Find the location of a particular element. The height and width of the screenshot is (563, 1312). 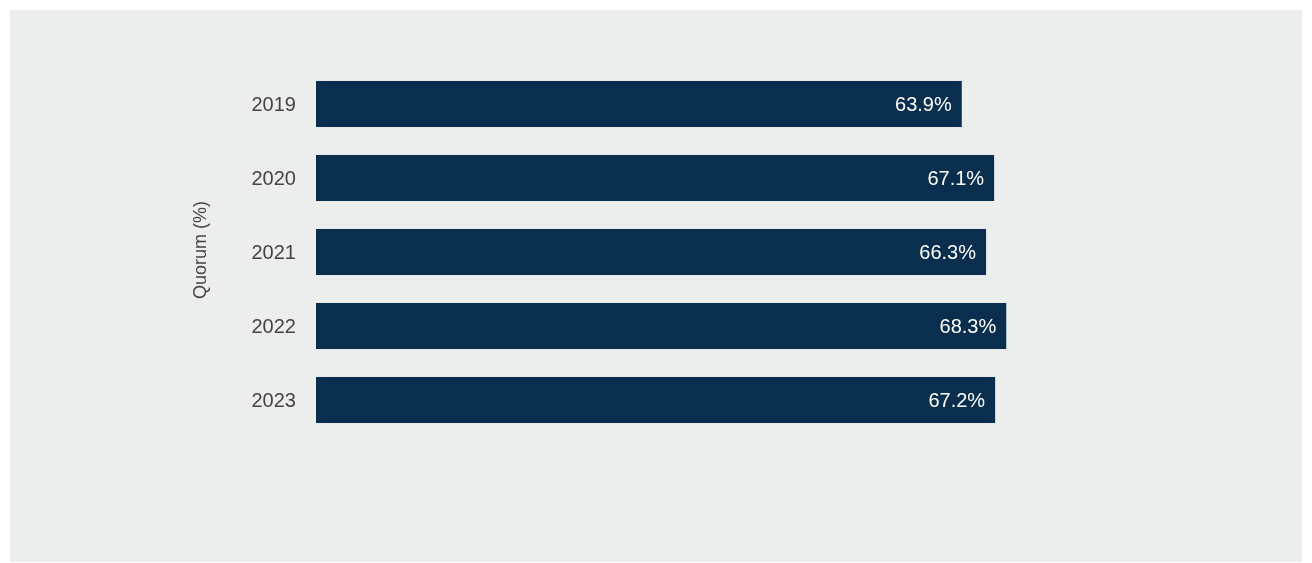

data-label: 67.1% is located at coordinates (956, 178).